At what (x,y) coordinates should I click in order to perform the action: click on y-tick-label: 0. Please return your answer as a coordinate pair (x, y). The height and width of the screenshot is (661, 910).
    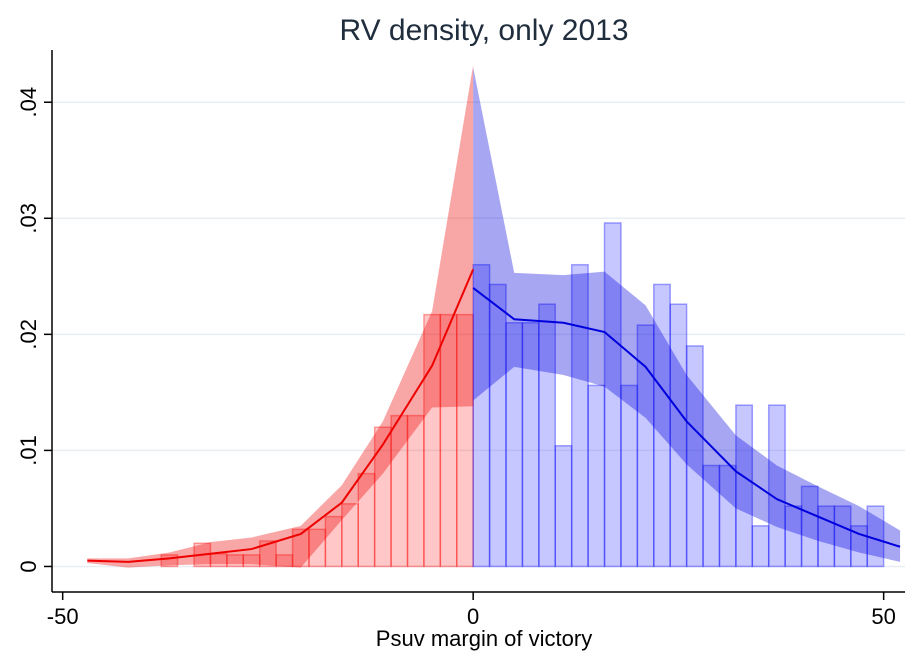
    Looking at the image, I should click on (28, 566).